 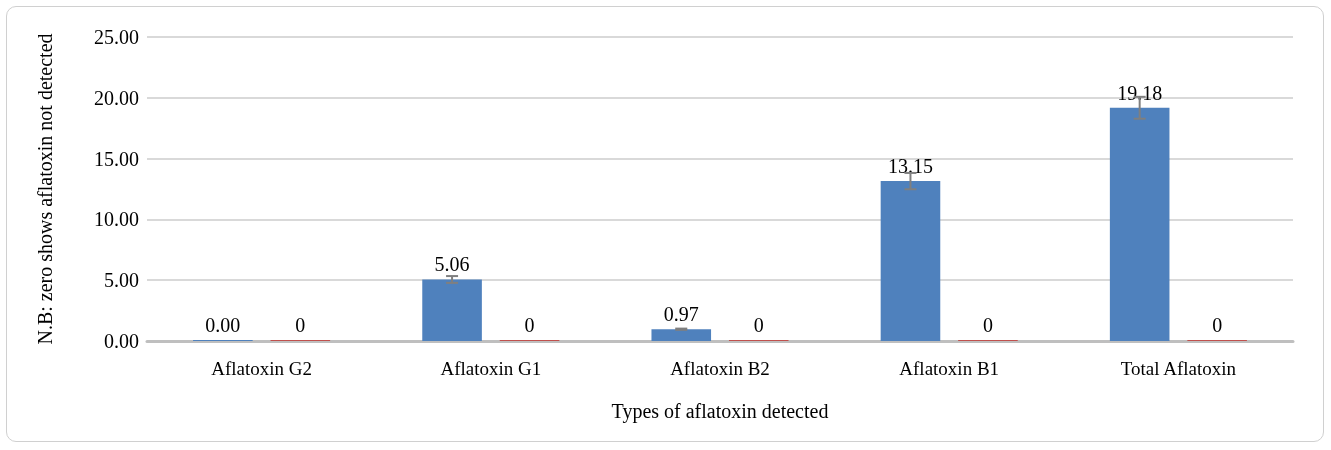 What do you see at coordinates (121, 280) in the screenshot?
I see `y-tick-label: 5.00` at bounding box center [121, 280].